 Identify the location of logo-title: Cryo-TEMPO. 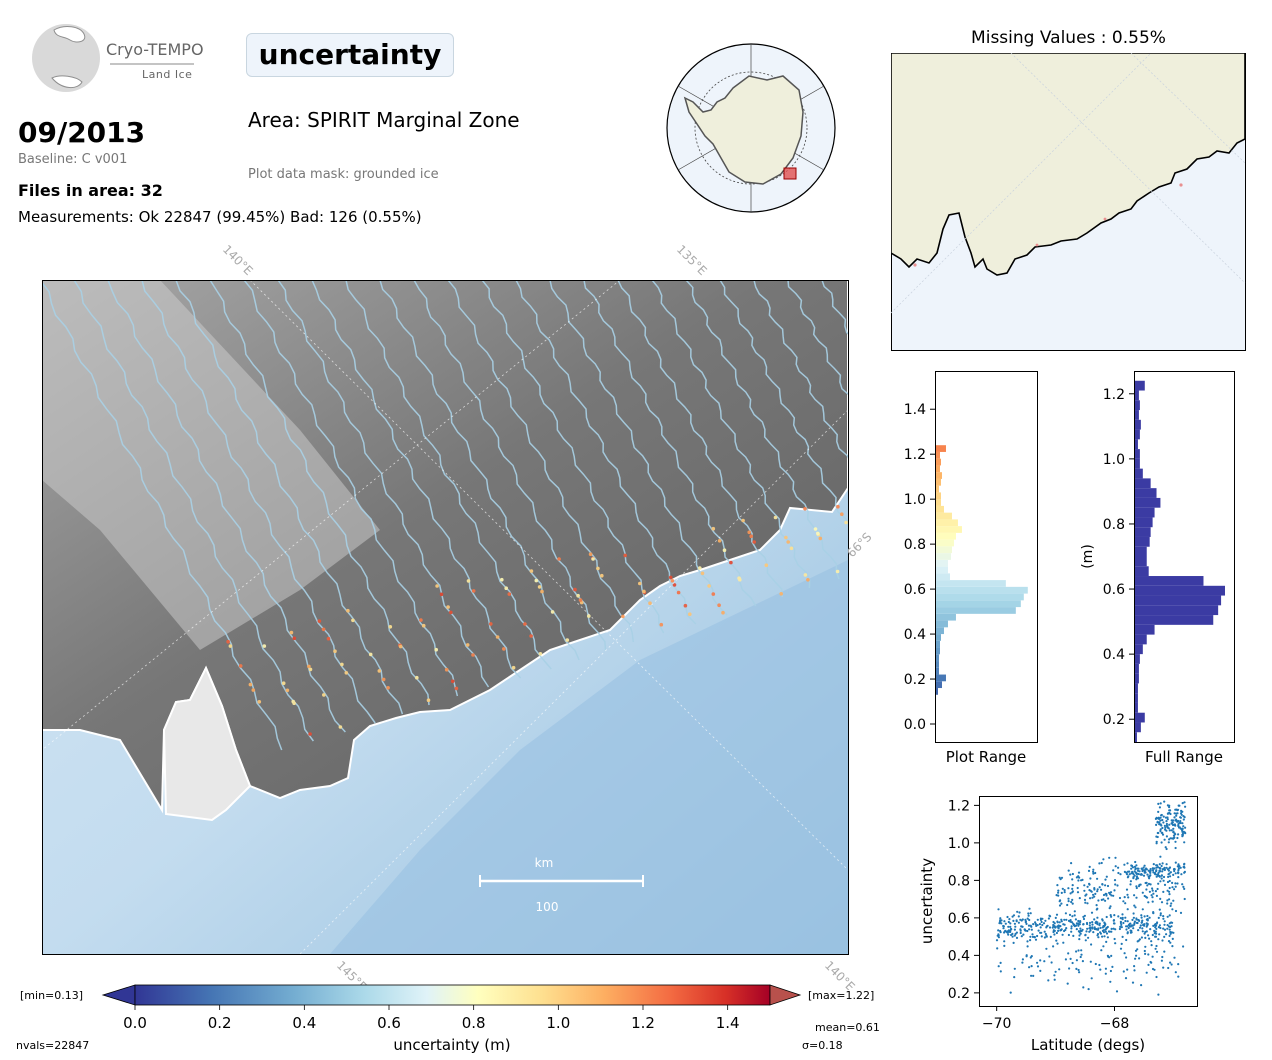
(155, 49).